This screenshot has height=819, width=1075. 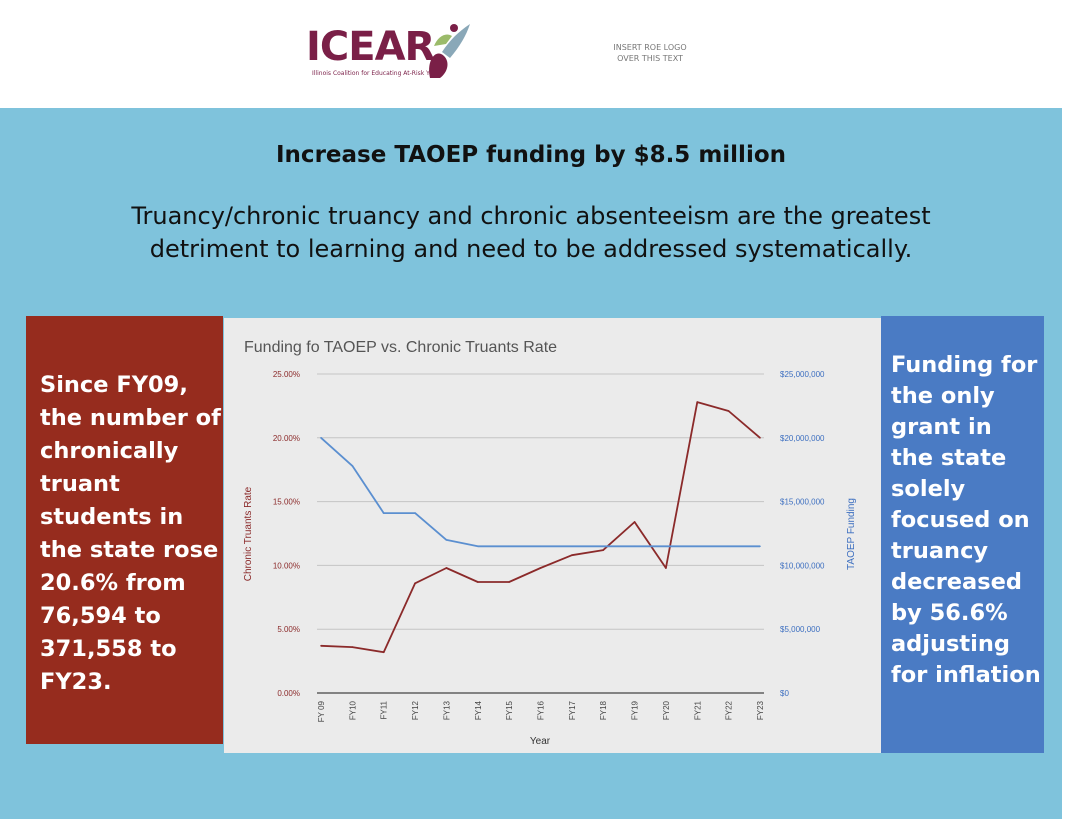 What do you see at coordinates (509, 710) in the screenshot?
I see `x-tick-label: FY15` at bounding box center [509, 710].